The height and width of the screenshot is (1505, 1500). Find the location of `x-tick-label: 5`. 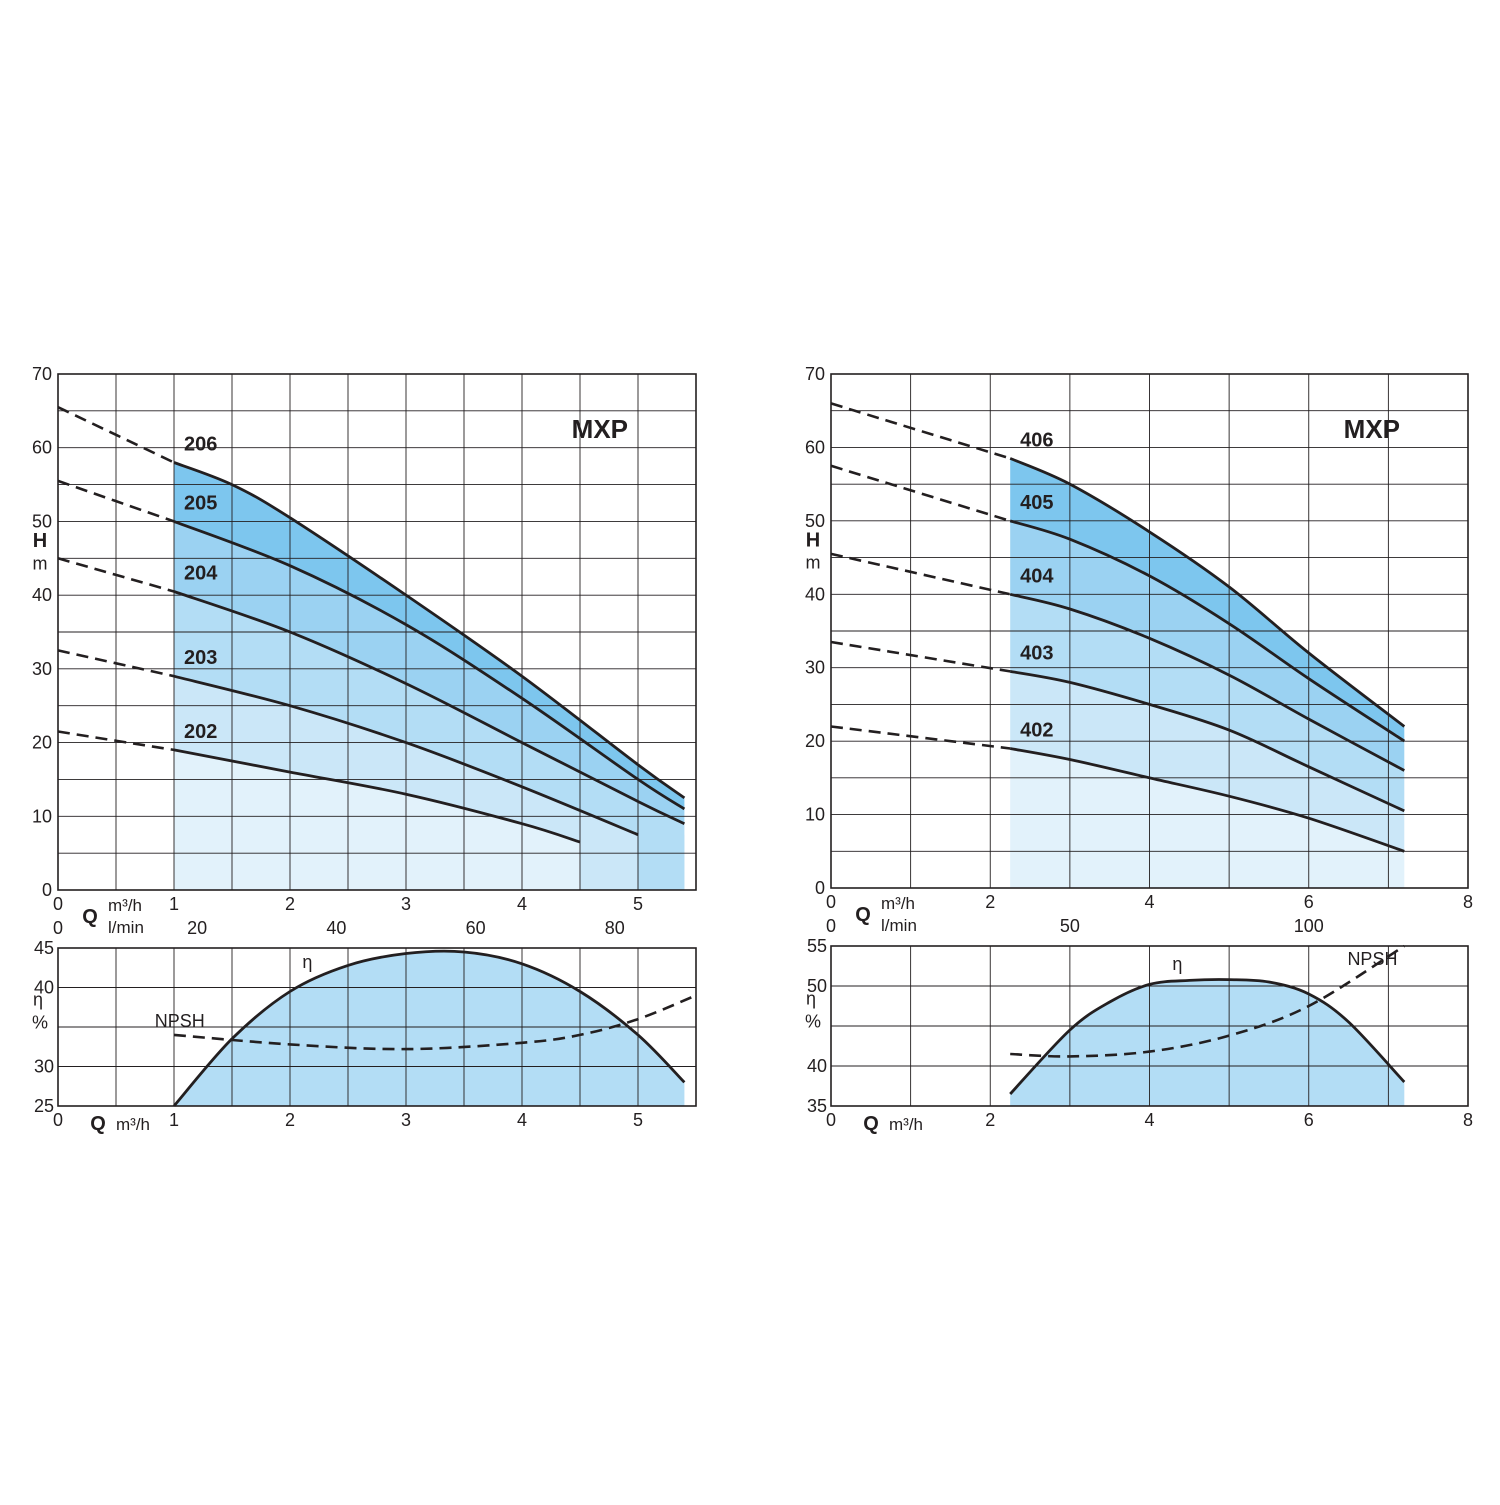

x-tick-label: 5 is located at coordinates (638, 904).